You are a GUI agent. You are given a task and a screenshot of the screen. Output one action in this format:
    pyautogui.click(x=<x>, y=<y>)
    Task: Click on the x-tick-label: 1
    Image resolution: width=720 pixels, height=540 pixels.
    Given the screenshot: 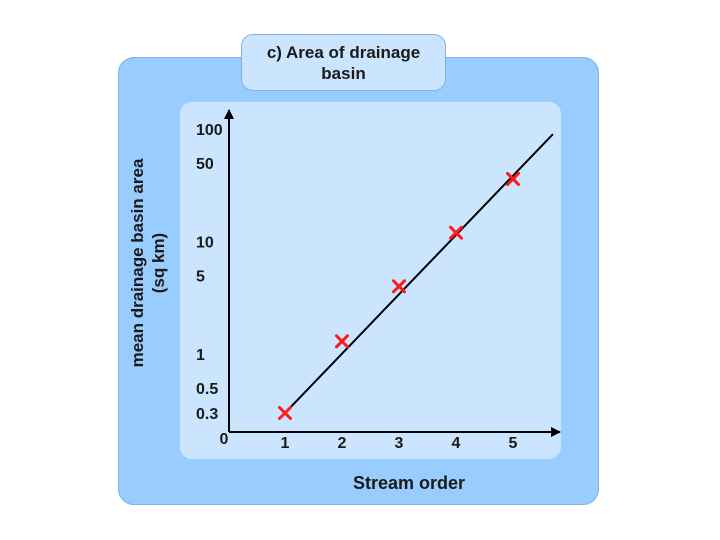 What is the action you would take?
    pyautogui.click(x=285, y=443)
    